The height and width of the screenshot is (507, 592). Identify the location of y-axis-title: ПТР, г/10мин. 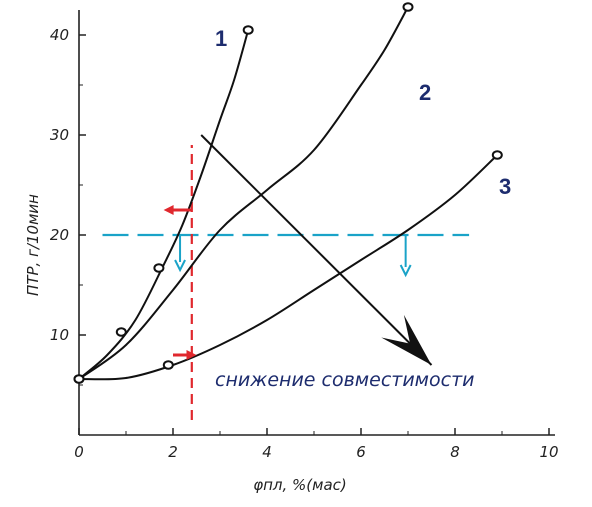
(33, 245).